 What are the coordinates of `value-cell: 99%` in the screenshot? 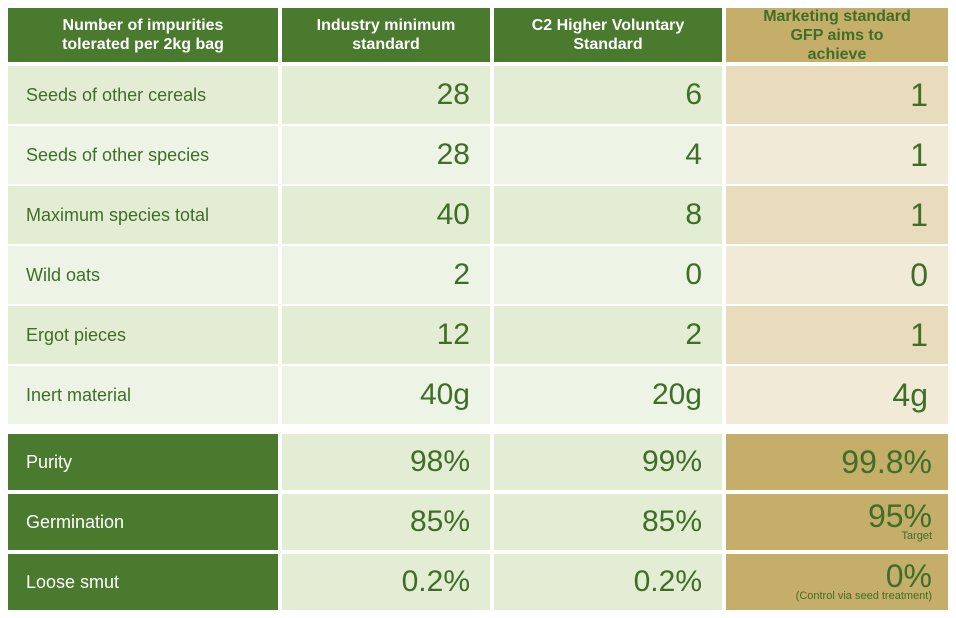 It's located at (608, 462).